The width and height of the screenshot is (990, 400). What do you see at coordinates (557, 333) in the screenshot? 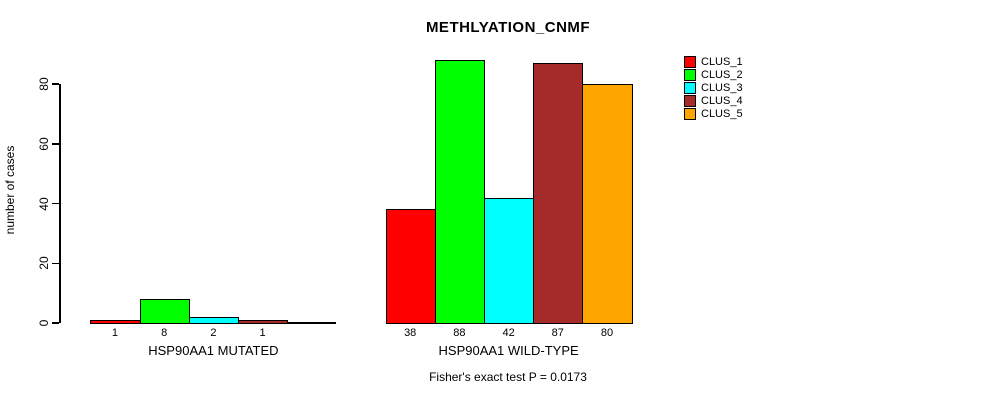
I see `bar-value-label: 87` at bounding box center [557, 333].